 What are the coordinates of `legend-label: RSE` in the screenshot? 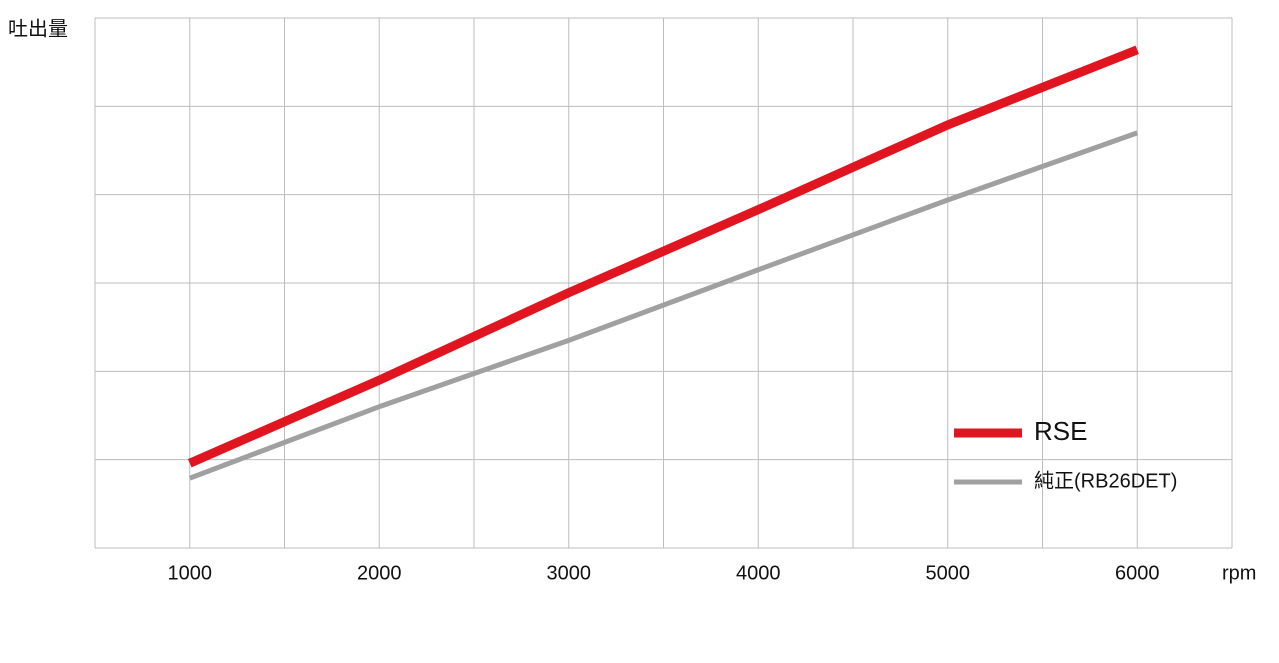 It's located at (1060, 431).